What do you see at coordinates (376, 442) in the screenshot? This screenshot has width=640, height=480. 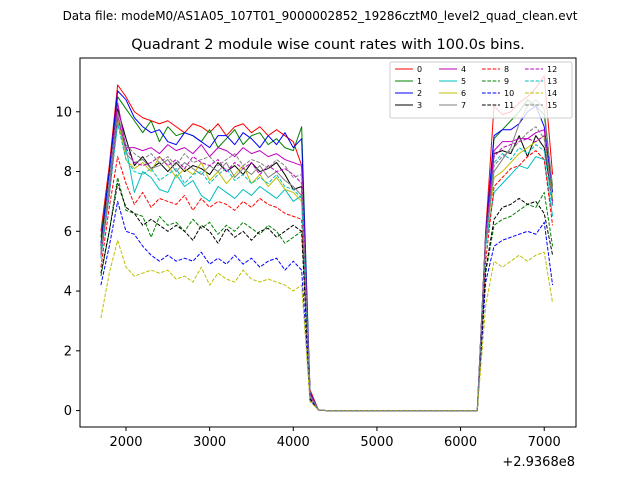 I see `x-tick-label-5000: 5000` at bounding box center [376, 442].